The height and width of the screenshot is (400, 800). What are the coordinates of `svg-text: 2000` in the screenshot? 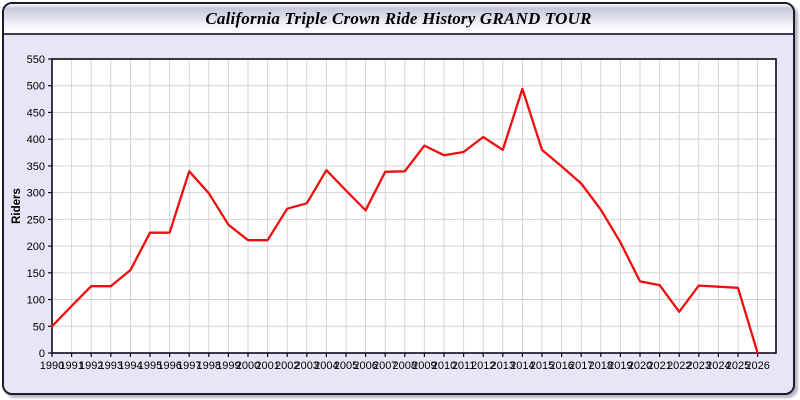 It's located at (248, 366).